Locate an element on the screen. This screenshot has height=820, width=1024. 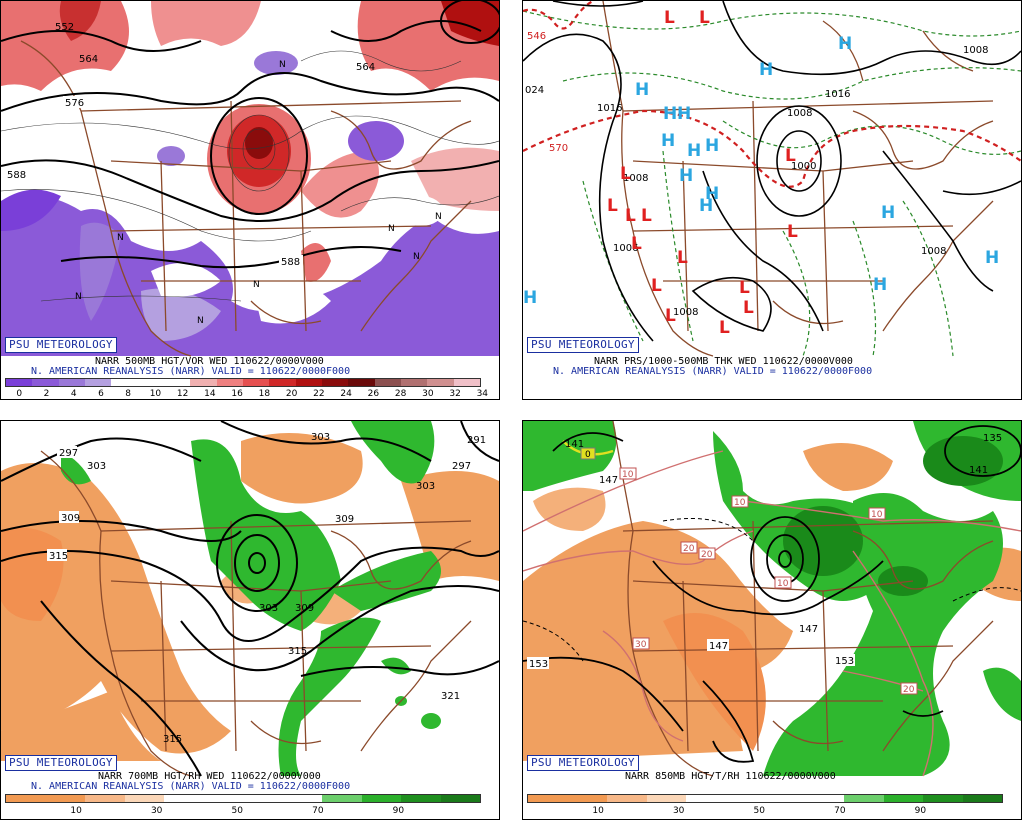
map-title: NARR 500MB HGT/VOR WED 110622/0000V000 is located at coordinates (209, 361).